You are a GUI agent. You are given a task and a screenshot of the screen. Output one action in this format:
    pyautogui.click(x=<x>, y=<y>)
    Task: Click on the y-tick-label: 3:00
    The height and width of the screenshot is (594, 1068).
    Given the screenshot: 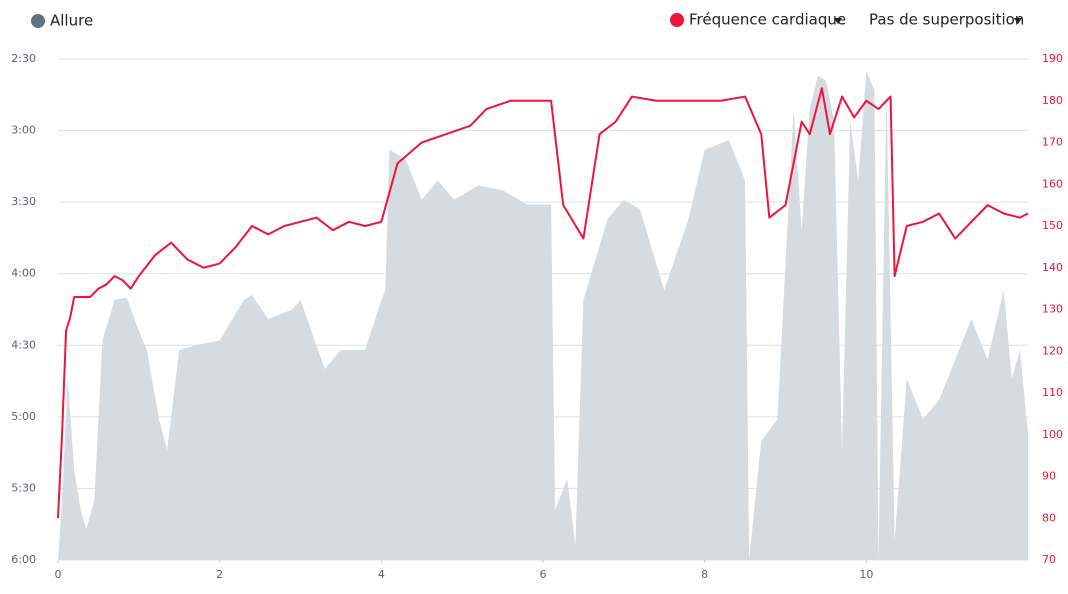 What is the action you would take?
    pyautogui.click(x=23, y=130)
    